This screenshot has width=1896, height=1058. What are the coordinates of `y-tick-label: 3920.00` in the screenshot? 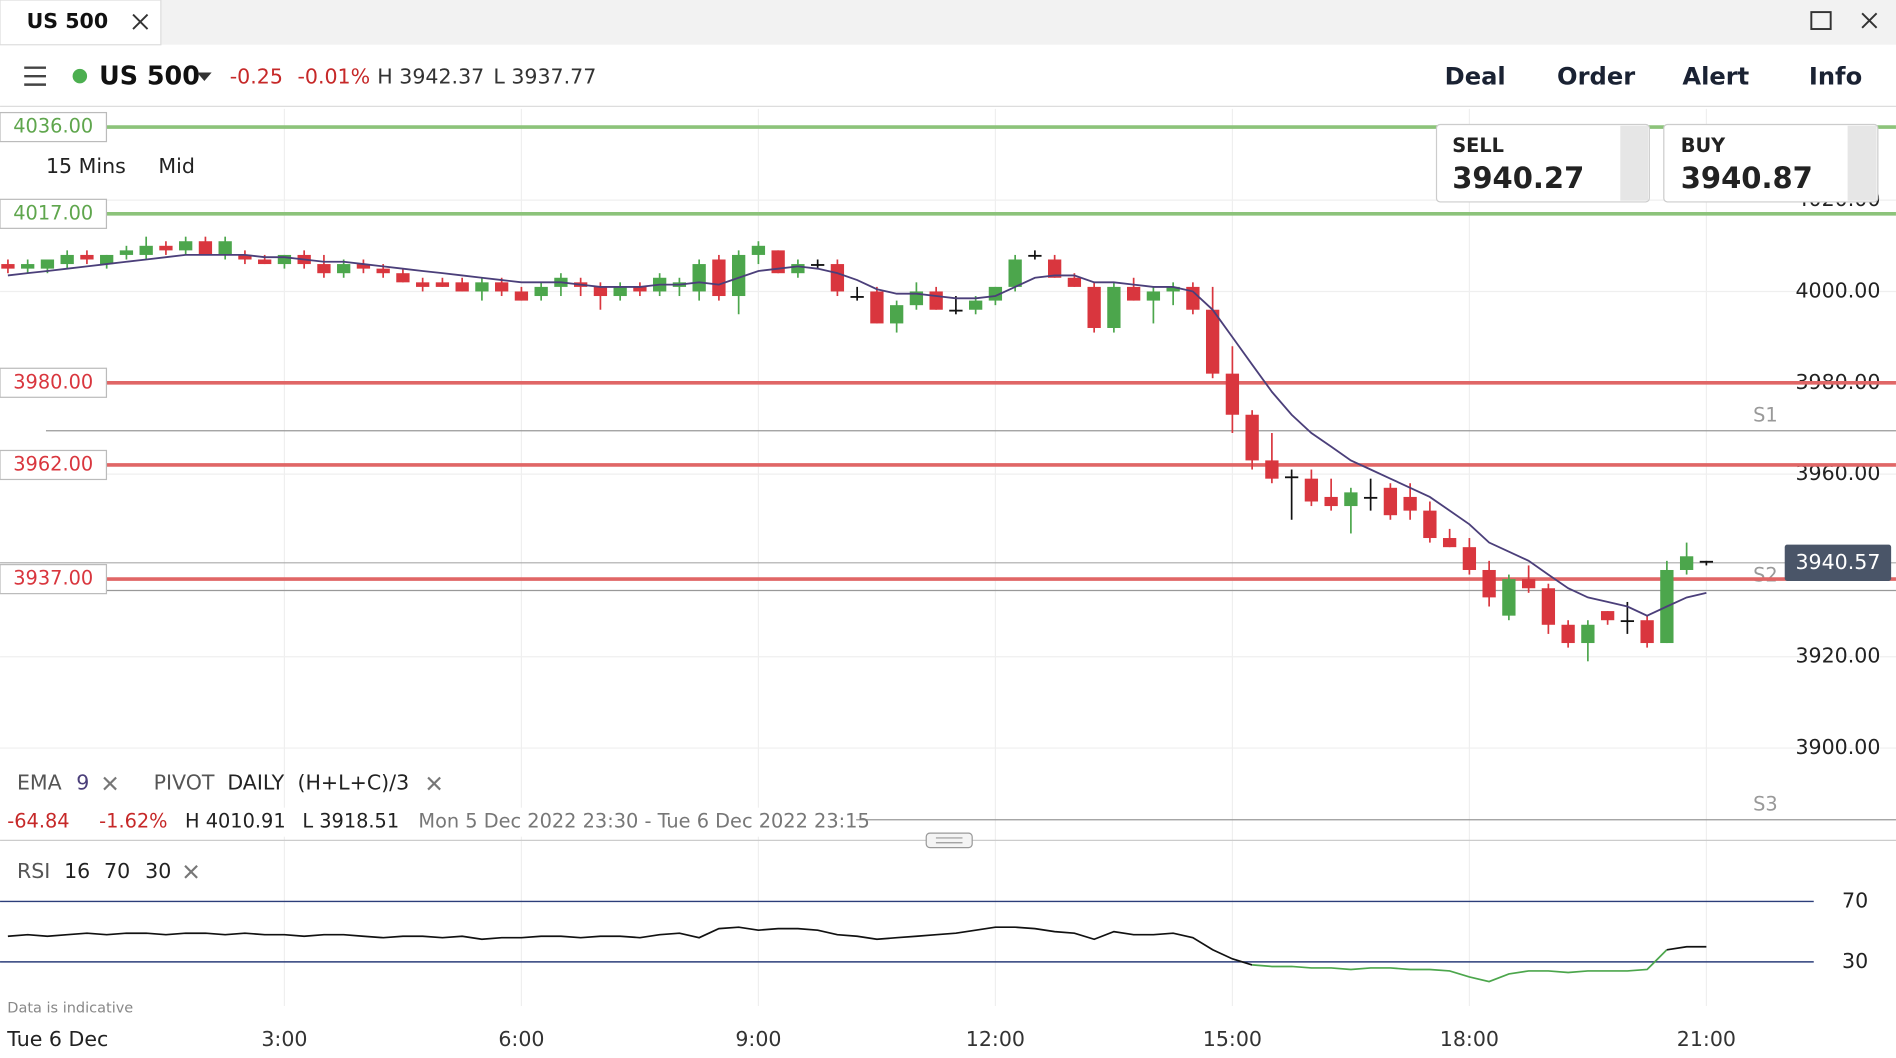 It's located at (1837, 656).